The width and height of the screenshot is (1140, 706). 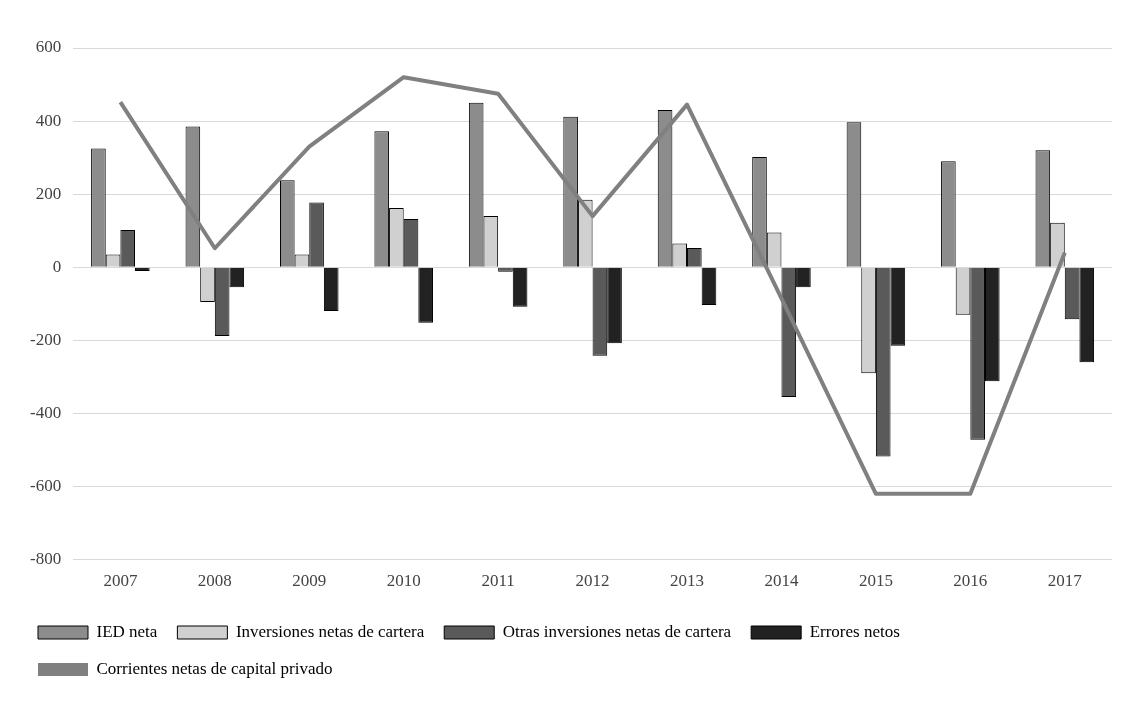 I want to click on y-tick-label: 600, so click(x=48, y=47).